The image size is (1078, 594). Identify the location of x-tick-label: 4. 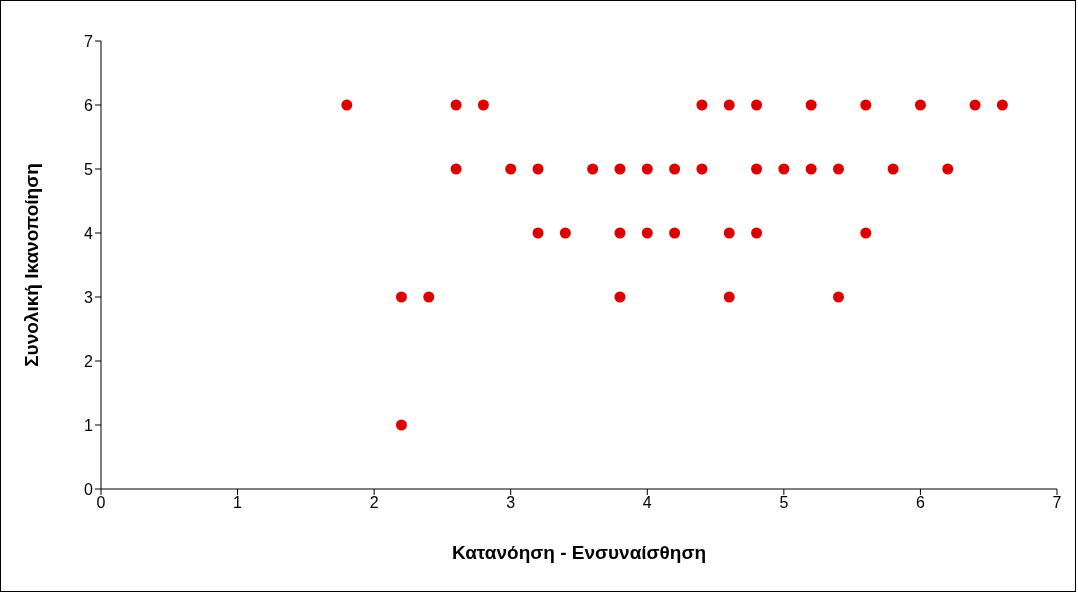
(647, 503).